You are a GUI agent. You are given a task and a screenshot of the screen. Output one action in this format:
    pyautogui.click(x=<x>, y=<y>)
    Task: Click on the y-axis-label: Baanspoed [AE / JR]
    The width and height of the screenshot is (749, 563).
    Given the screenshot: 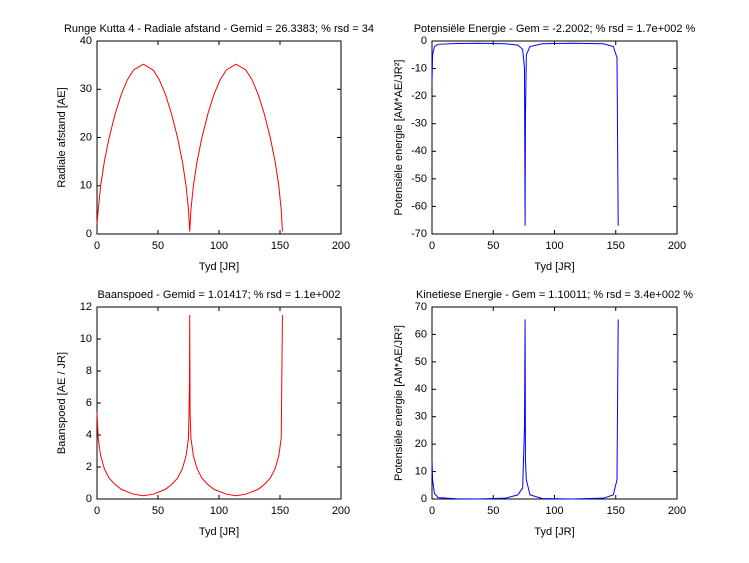 What is the action you would take?
    pyautogui.click(x=62, y=403)
    